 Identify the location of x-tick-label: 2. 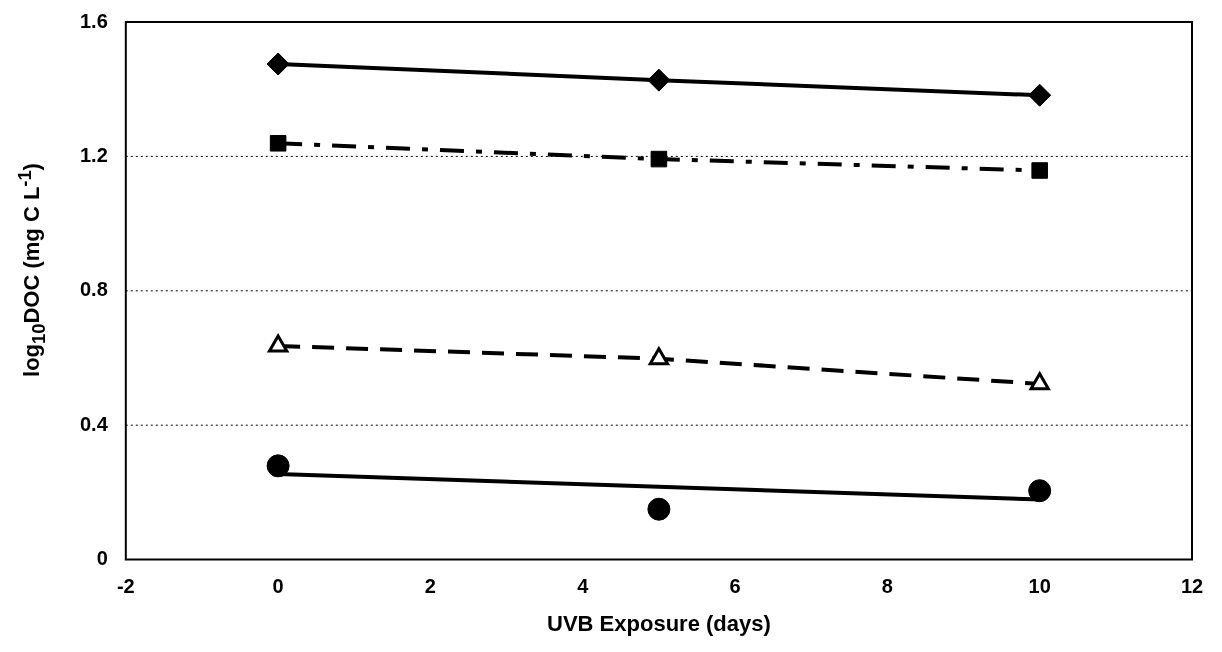
(430, 586).